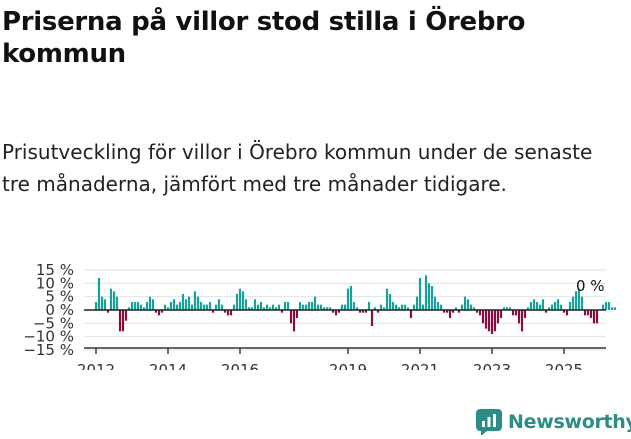 The image size is (631, 439). Describe the element at coordinates (240, 365) in the screenshot. I see `x-tick-label: 2016` at that location.